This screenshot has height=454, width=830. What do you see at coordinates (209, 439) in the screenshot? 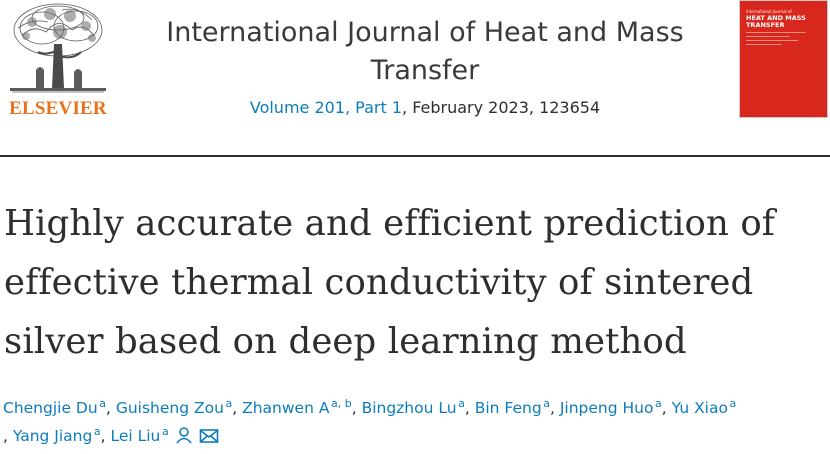
I see `envelope-icon` at bounding box center [209, 439].